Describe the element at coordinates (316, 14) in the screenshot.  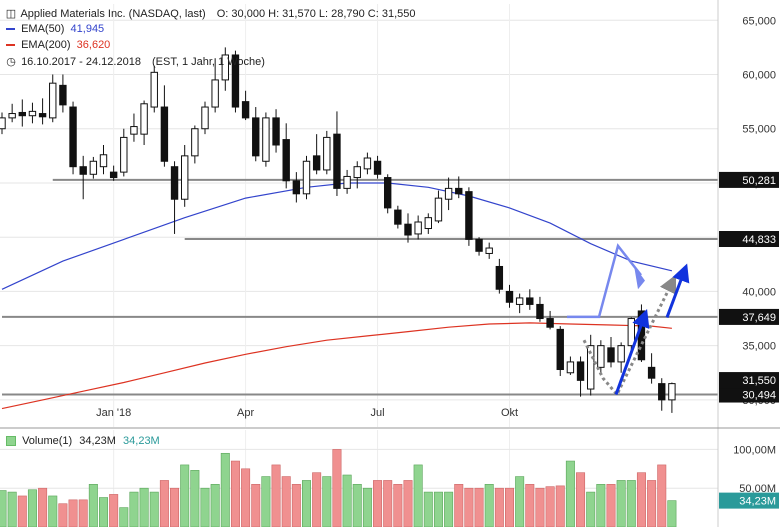
I see `ohlc-readout: O: 30,000 H: 31,570 L: 28,790 C: 31,550` at that location.